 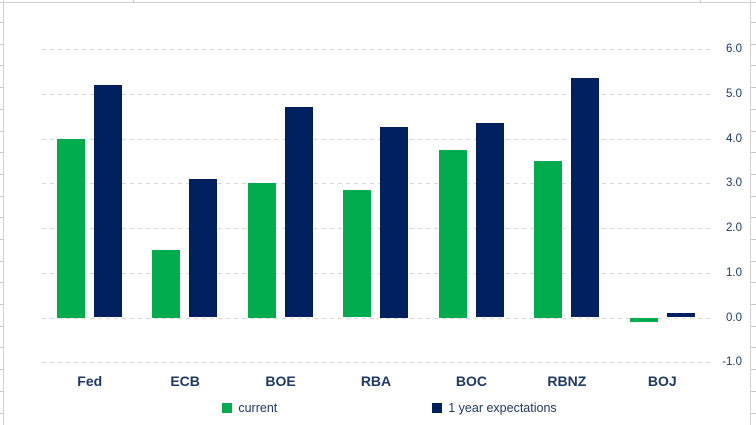 What do you see at coordinates (258, 408) in the screenshot?
I see `legend-label-current: current` at bounding box center [258, 408].